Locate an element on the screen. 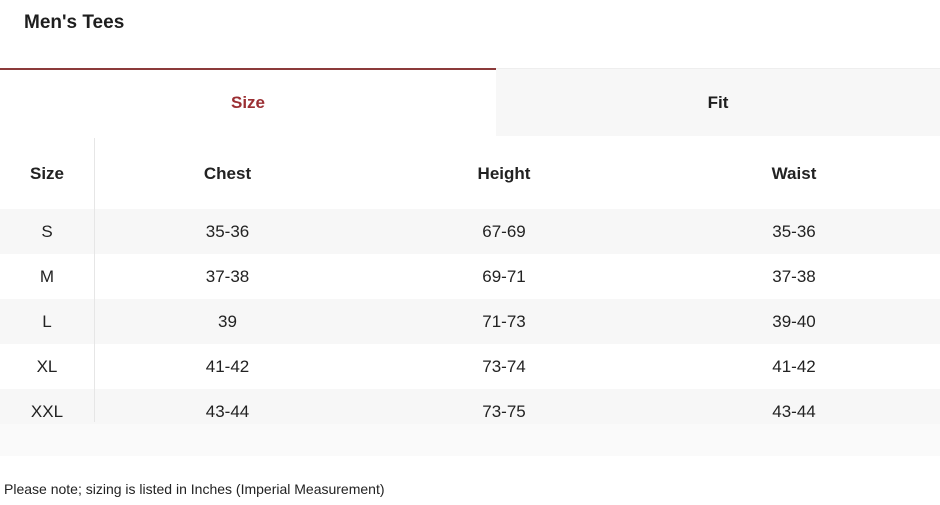 This screenshot has height=505, width=940. cell-waist: 39-40 is located at coordinates (794, 321).